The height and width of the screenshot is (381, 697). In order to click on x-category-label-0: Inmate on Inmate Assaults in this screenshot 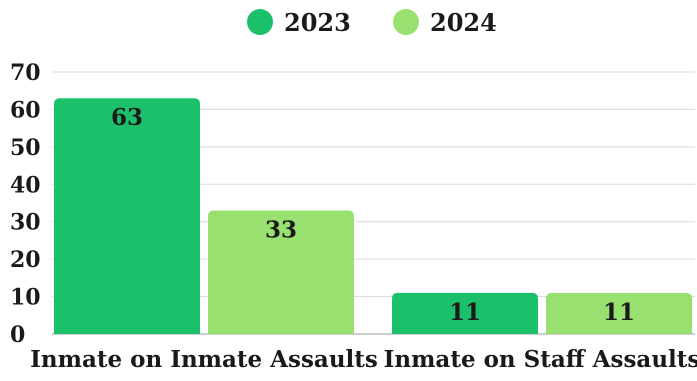, I will do `click(204, 359)`.